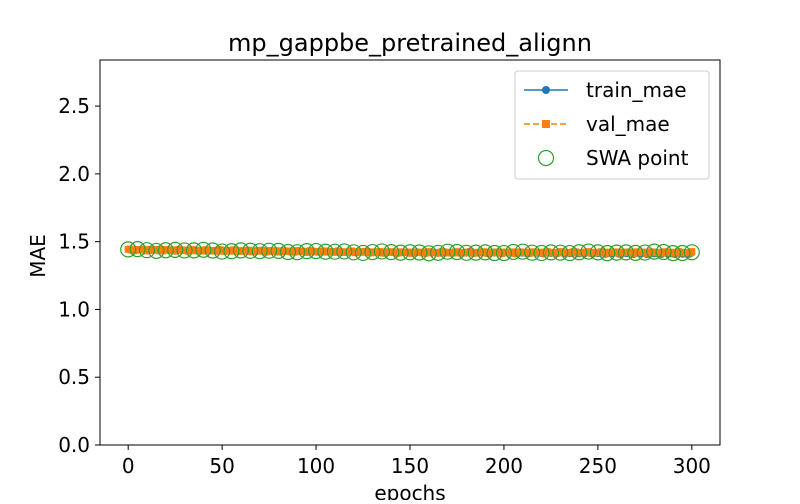  What do you see at coordinates (628, 124) in the screenshot?
I see `legend-label: val_mae` at bounding box center [628, 124].